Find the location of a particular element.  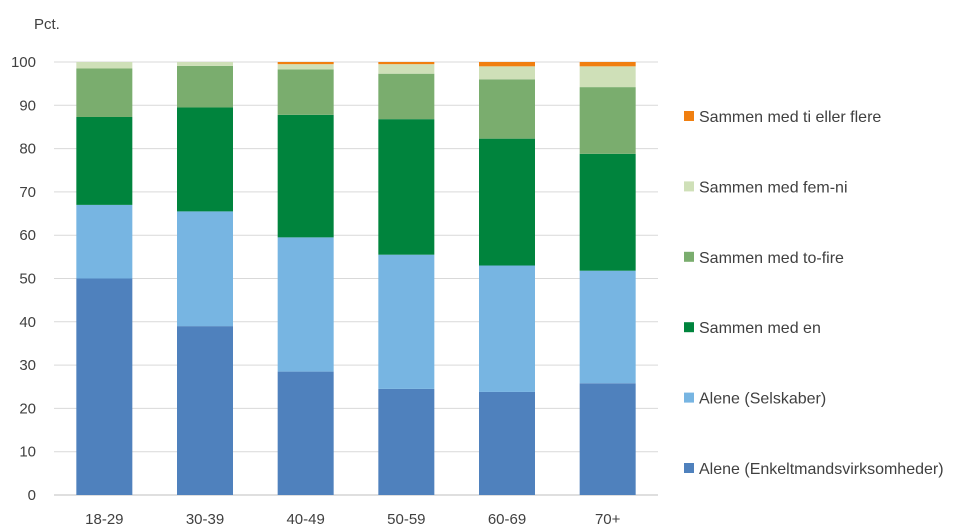

x-tick-label: 40-49 is located at coordinates (305, 519).